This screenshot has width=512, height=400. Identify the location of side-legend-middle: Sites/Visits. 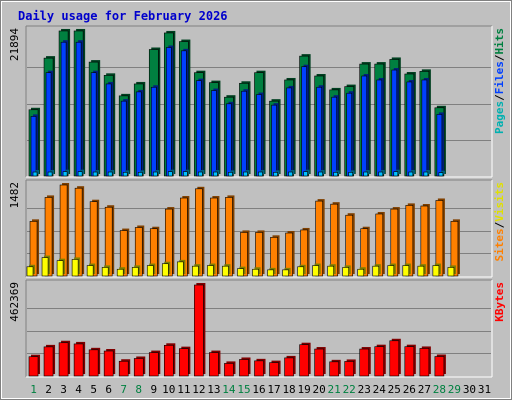
(499, 222).